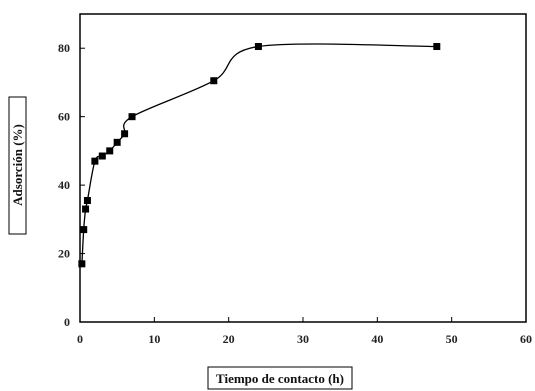  What do you see at coordinates (64, 254) in the screenshot?
I see `y-tick-label: 20` at bounding box center [64, 254].